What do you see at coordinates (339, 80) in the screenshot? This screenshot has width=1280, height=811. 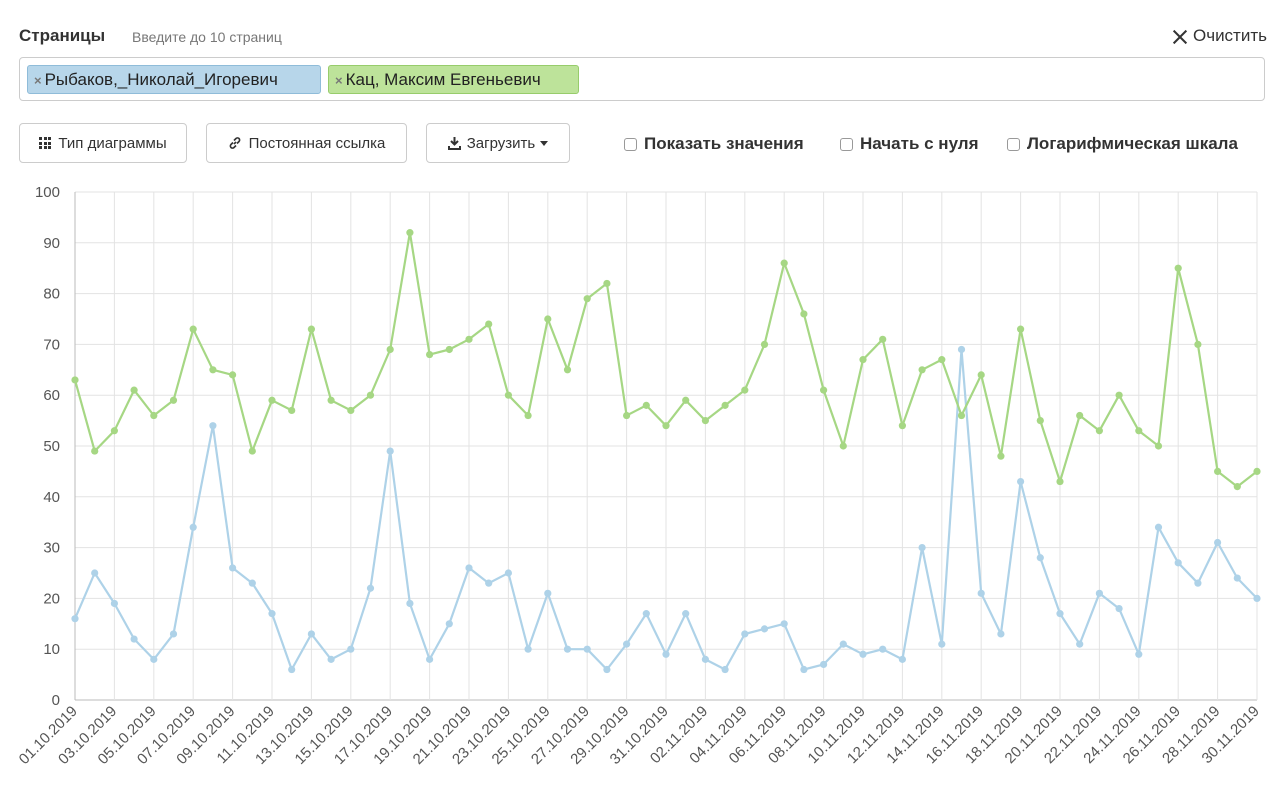 I see `remove-tag-icon: ×` at bounding box center [339, 80].